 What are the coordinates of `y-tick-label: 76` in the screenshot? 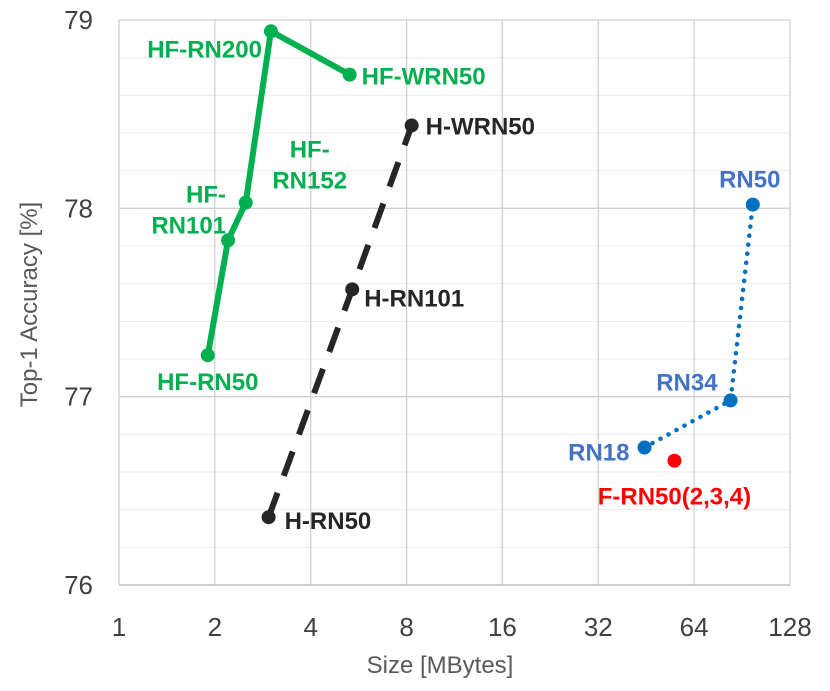 It's located at (78, 585).